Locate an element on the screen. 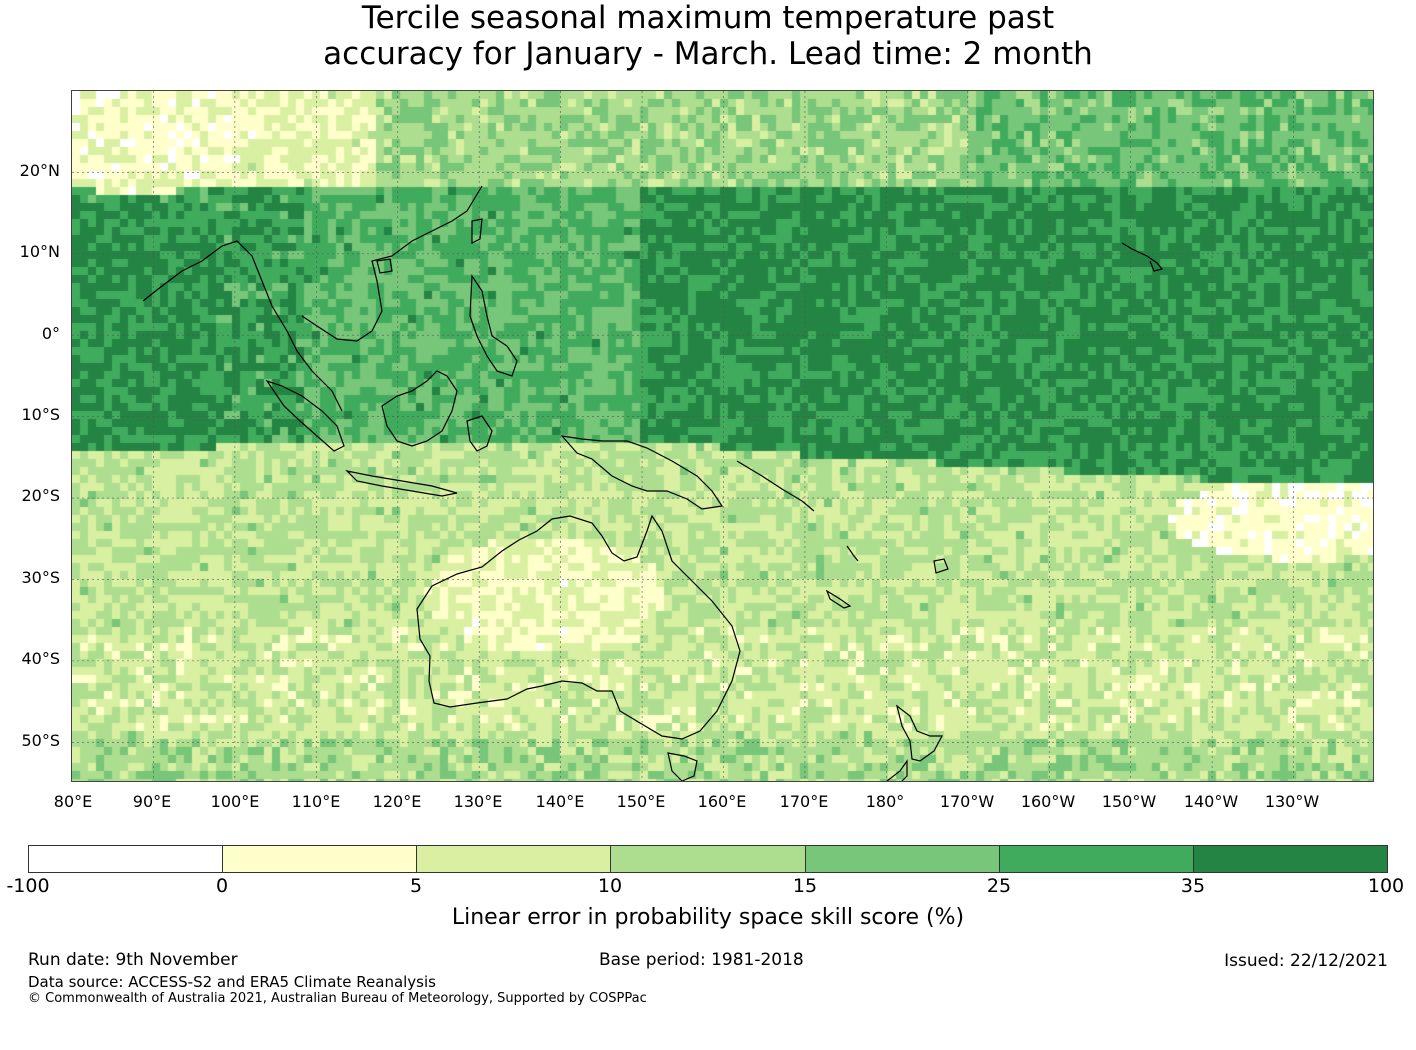 This screenshot has height=1050, width=1416. coastline-asia is located at coordinates (312, 298).